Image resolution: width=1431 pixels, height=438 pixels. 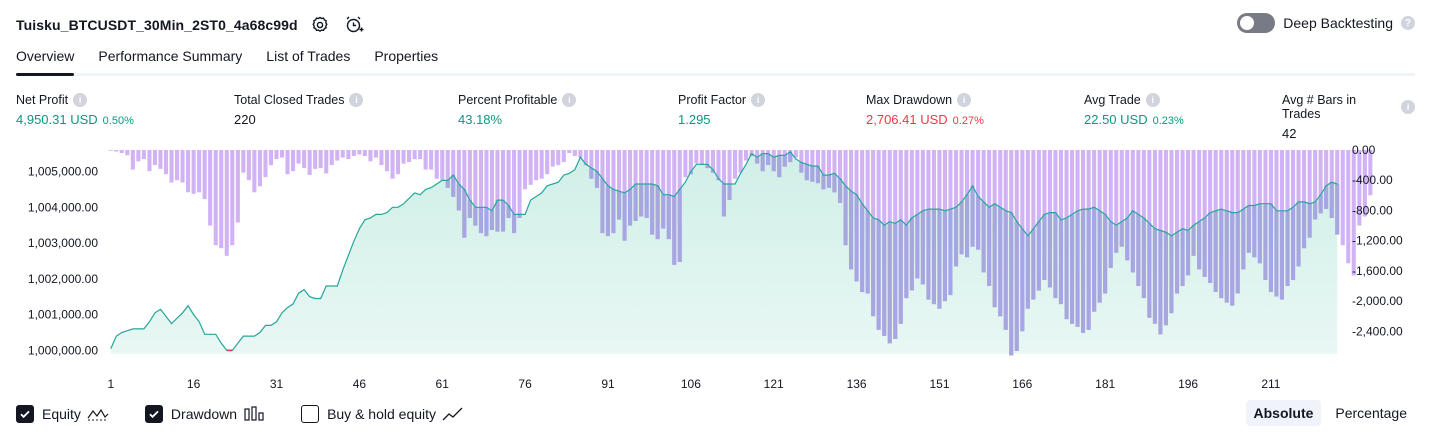 I want to click on toggle-knob, so click(x=1247, y=23).